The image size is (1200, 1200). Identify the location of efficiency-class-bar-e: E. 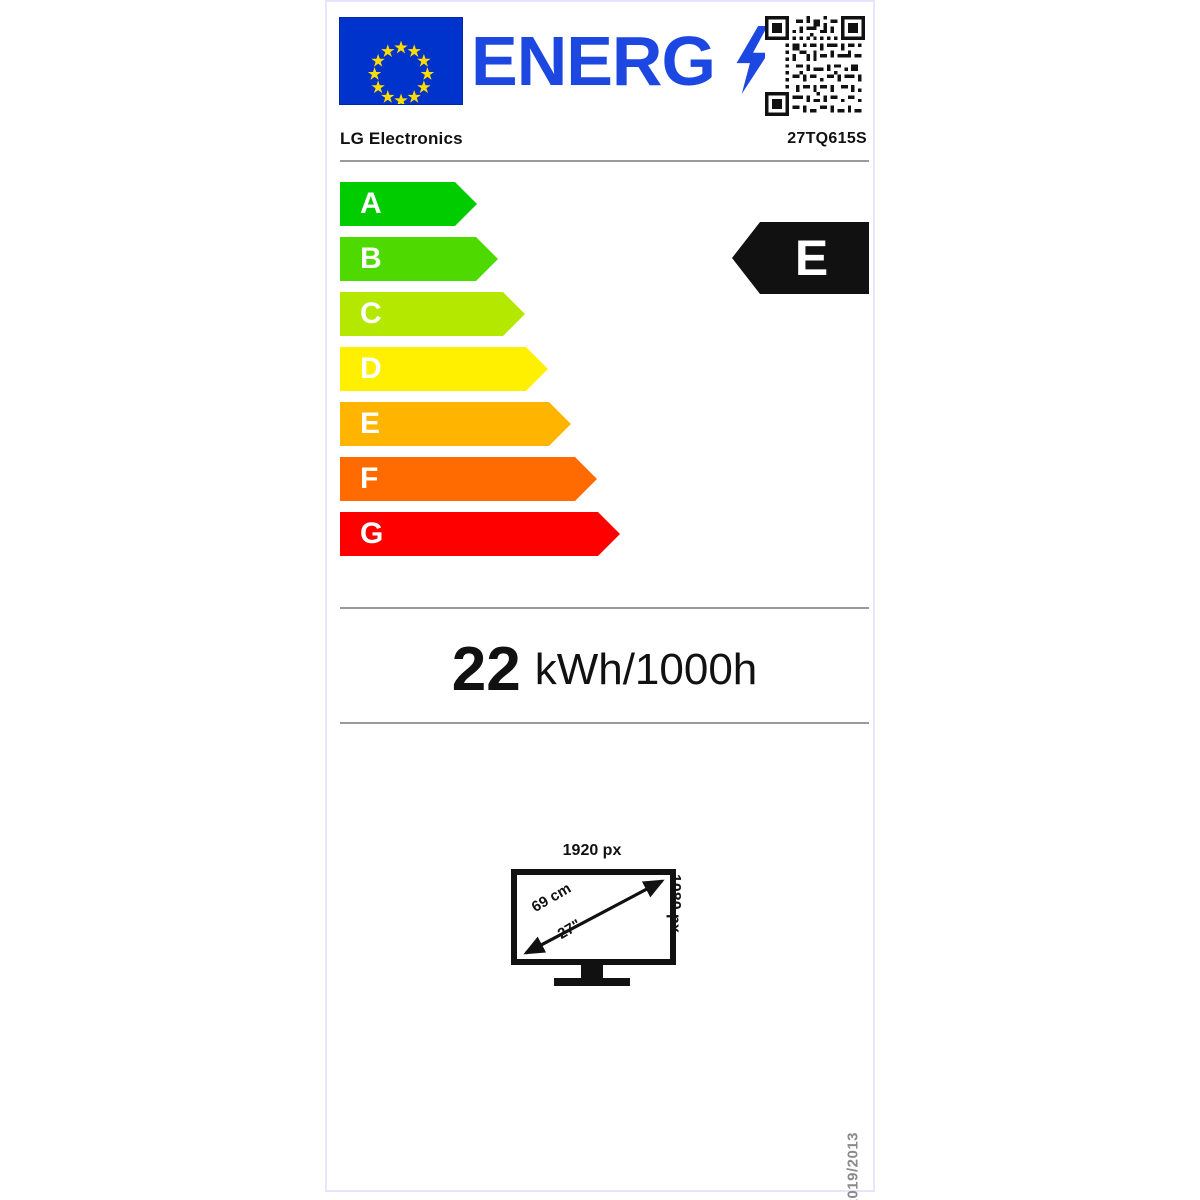
(455, 424).